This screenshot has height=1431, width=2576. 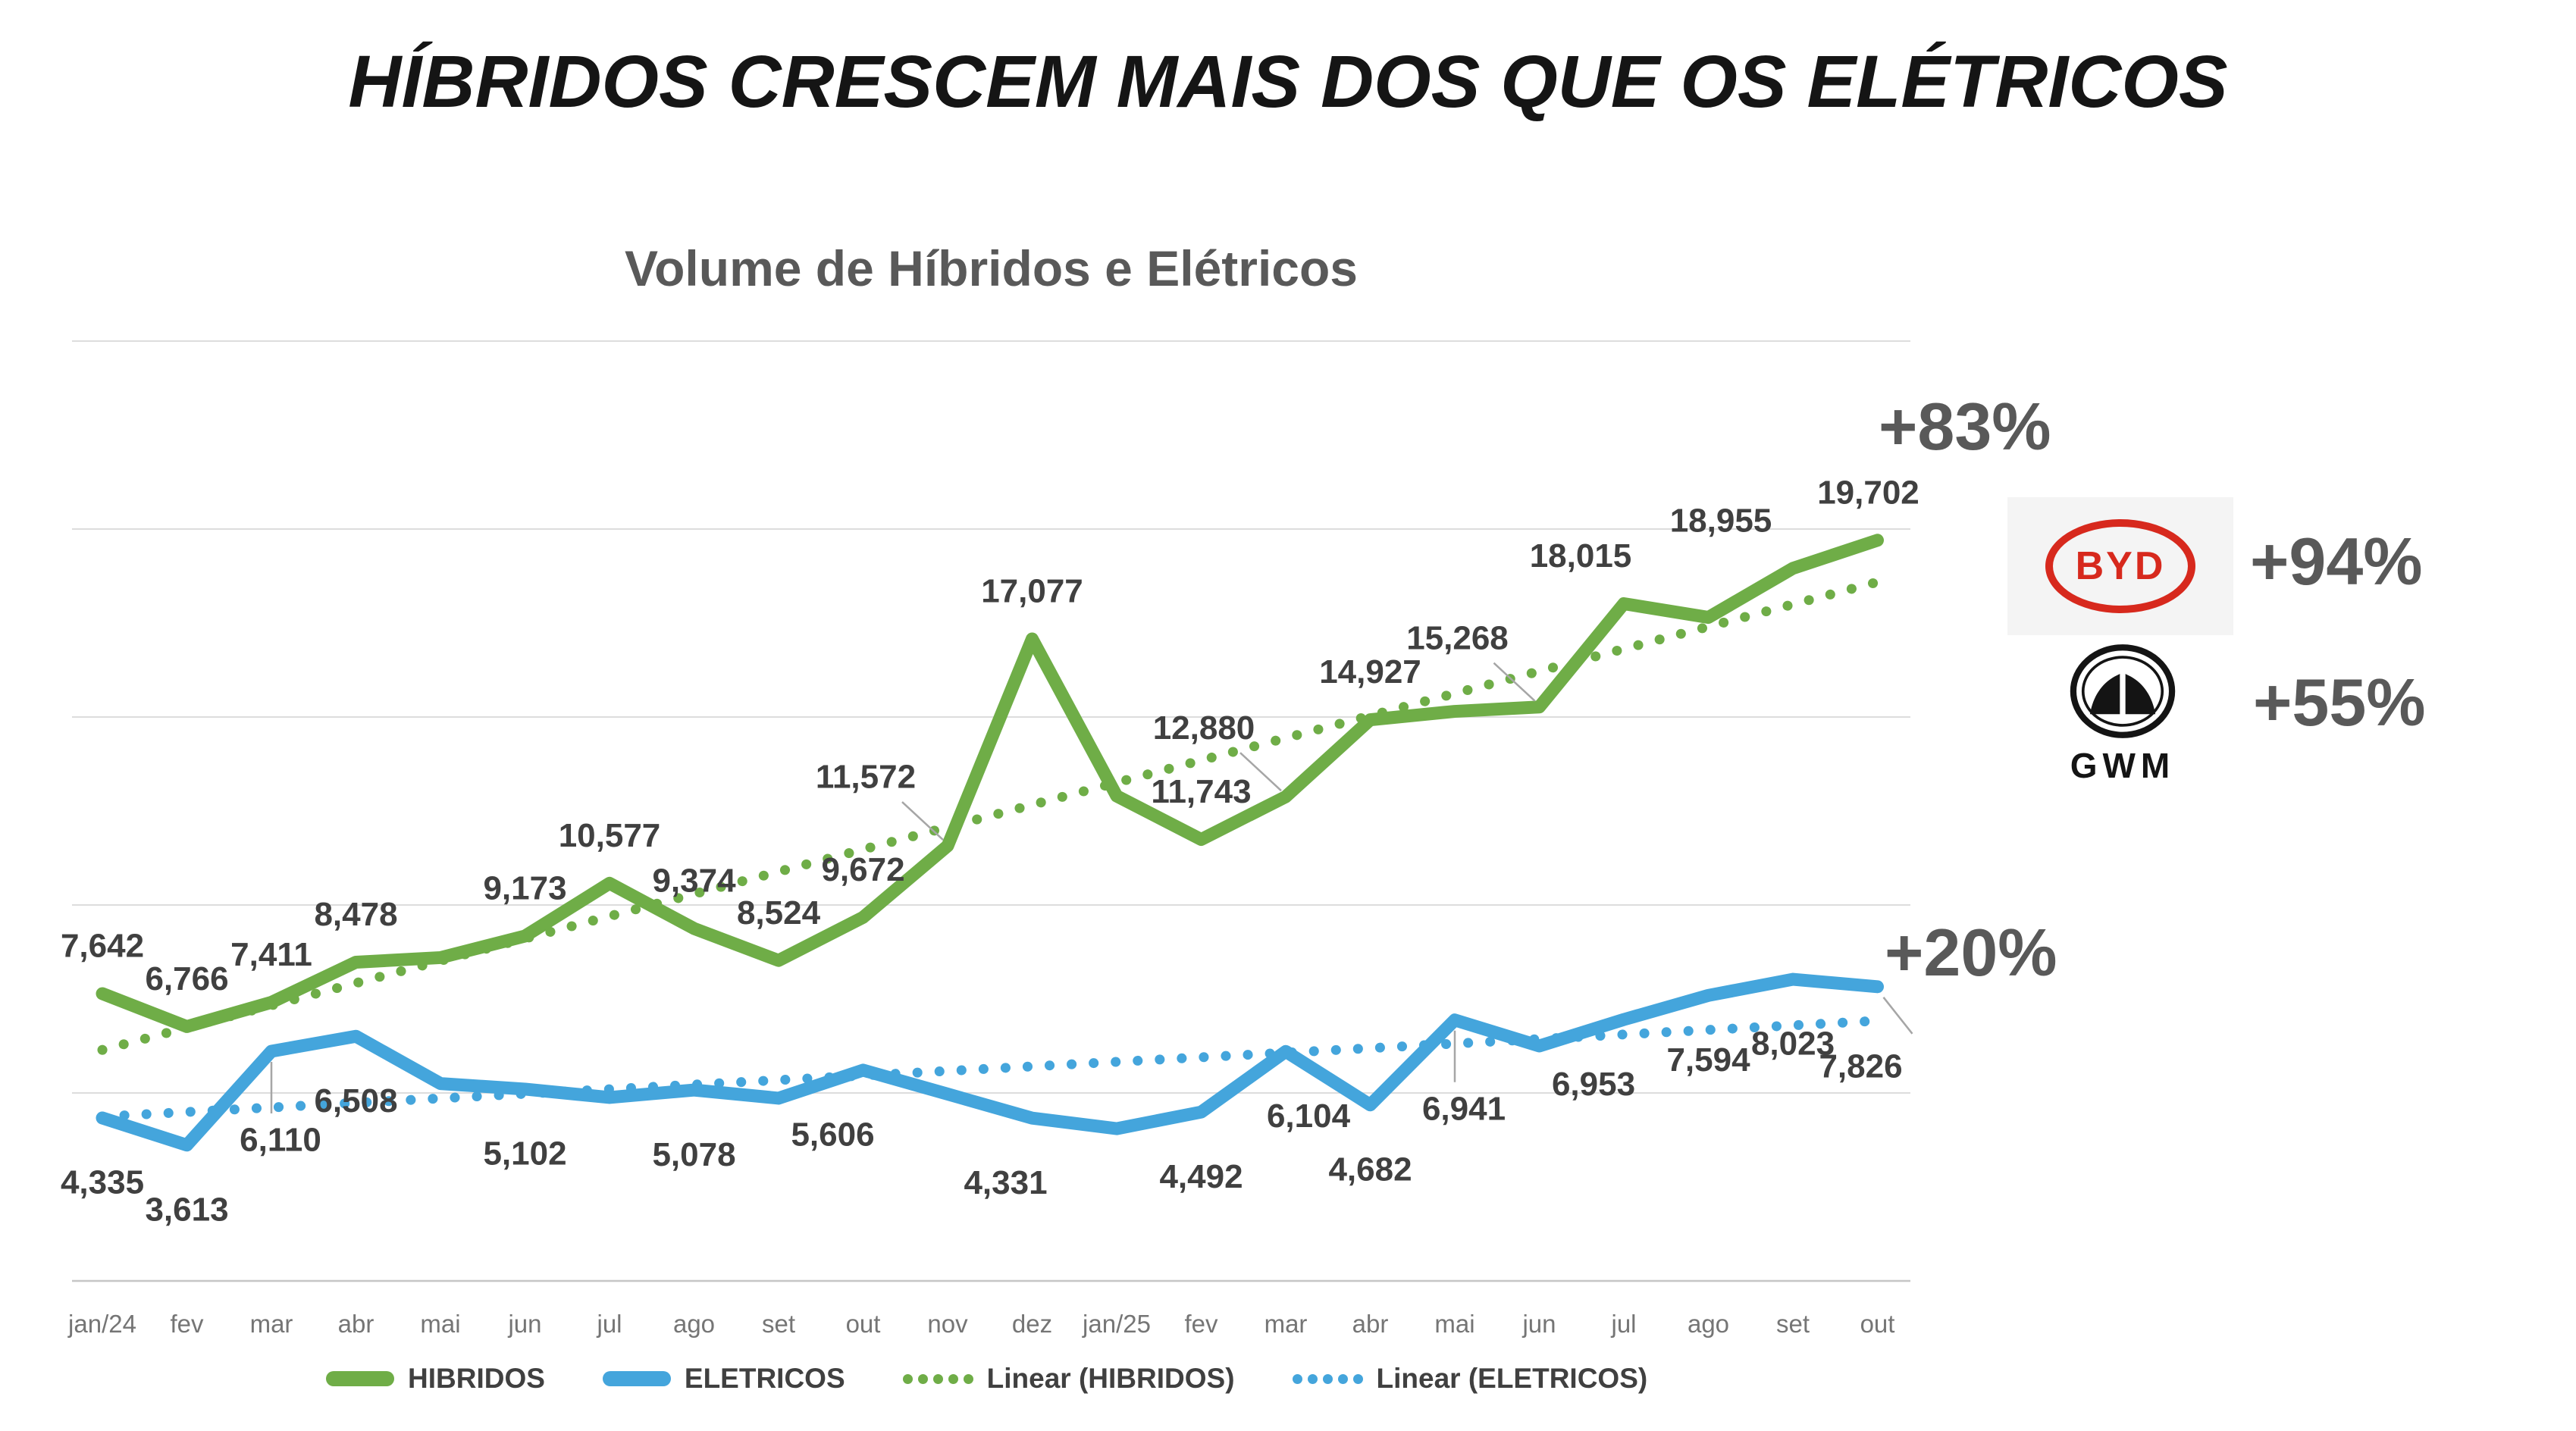 What do you see at coordinates (764, 1378) in the screenshot?
I see `legend-label: ELETRICOS` at bounding box center [764, 1378].